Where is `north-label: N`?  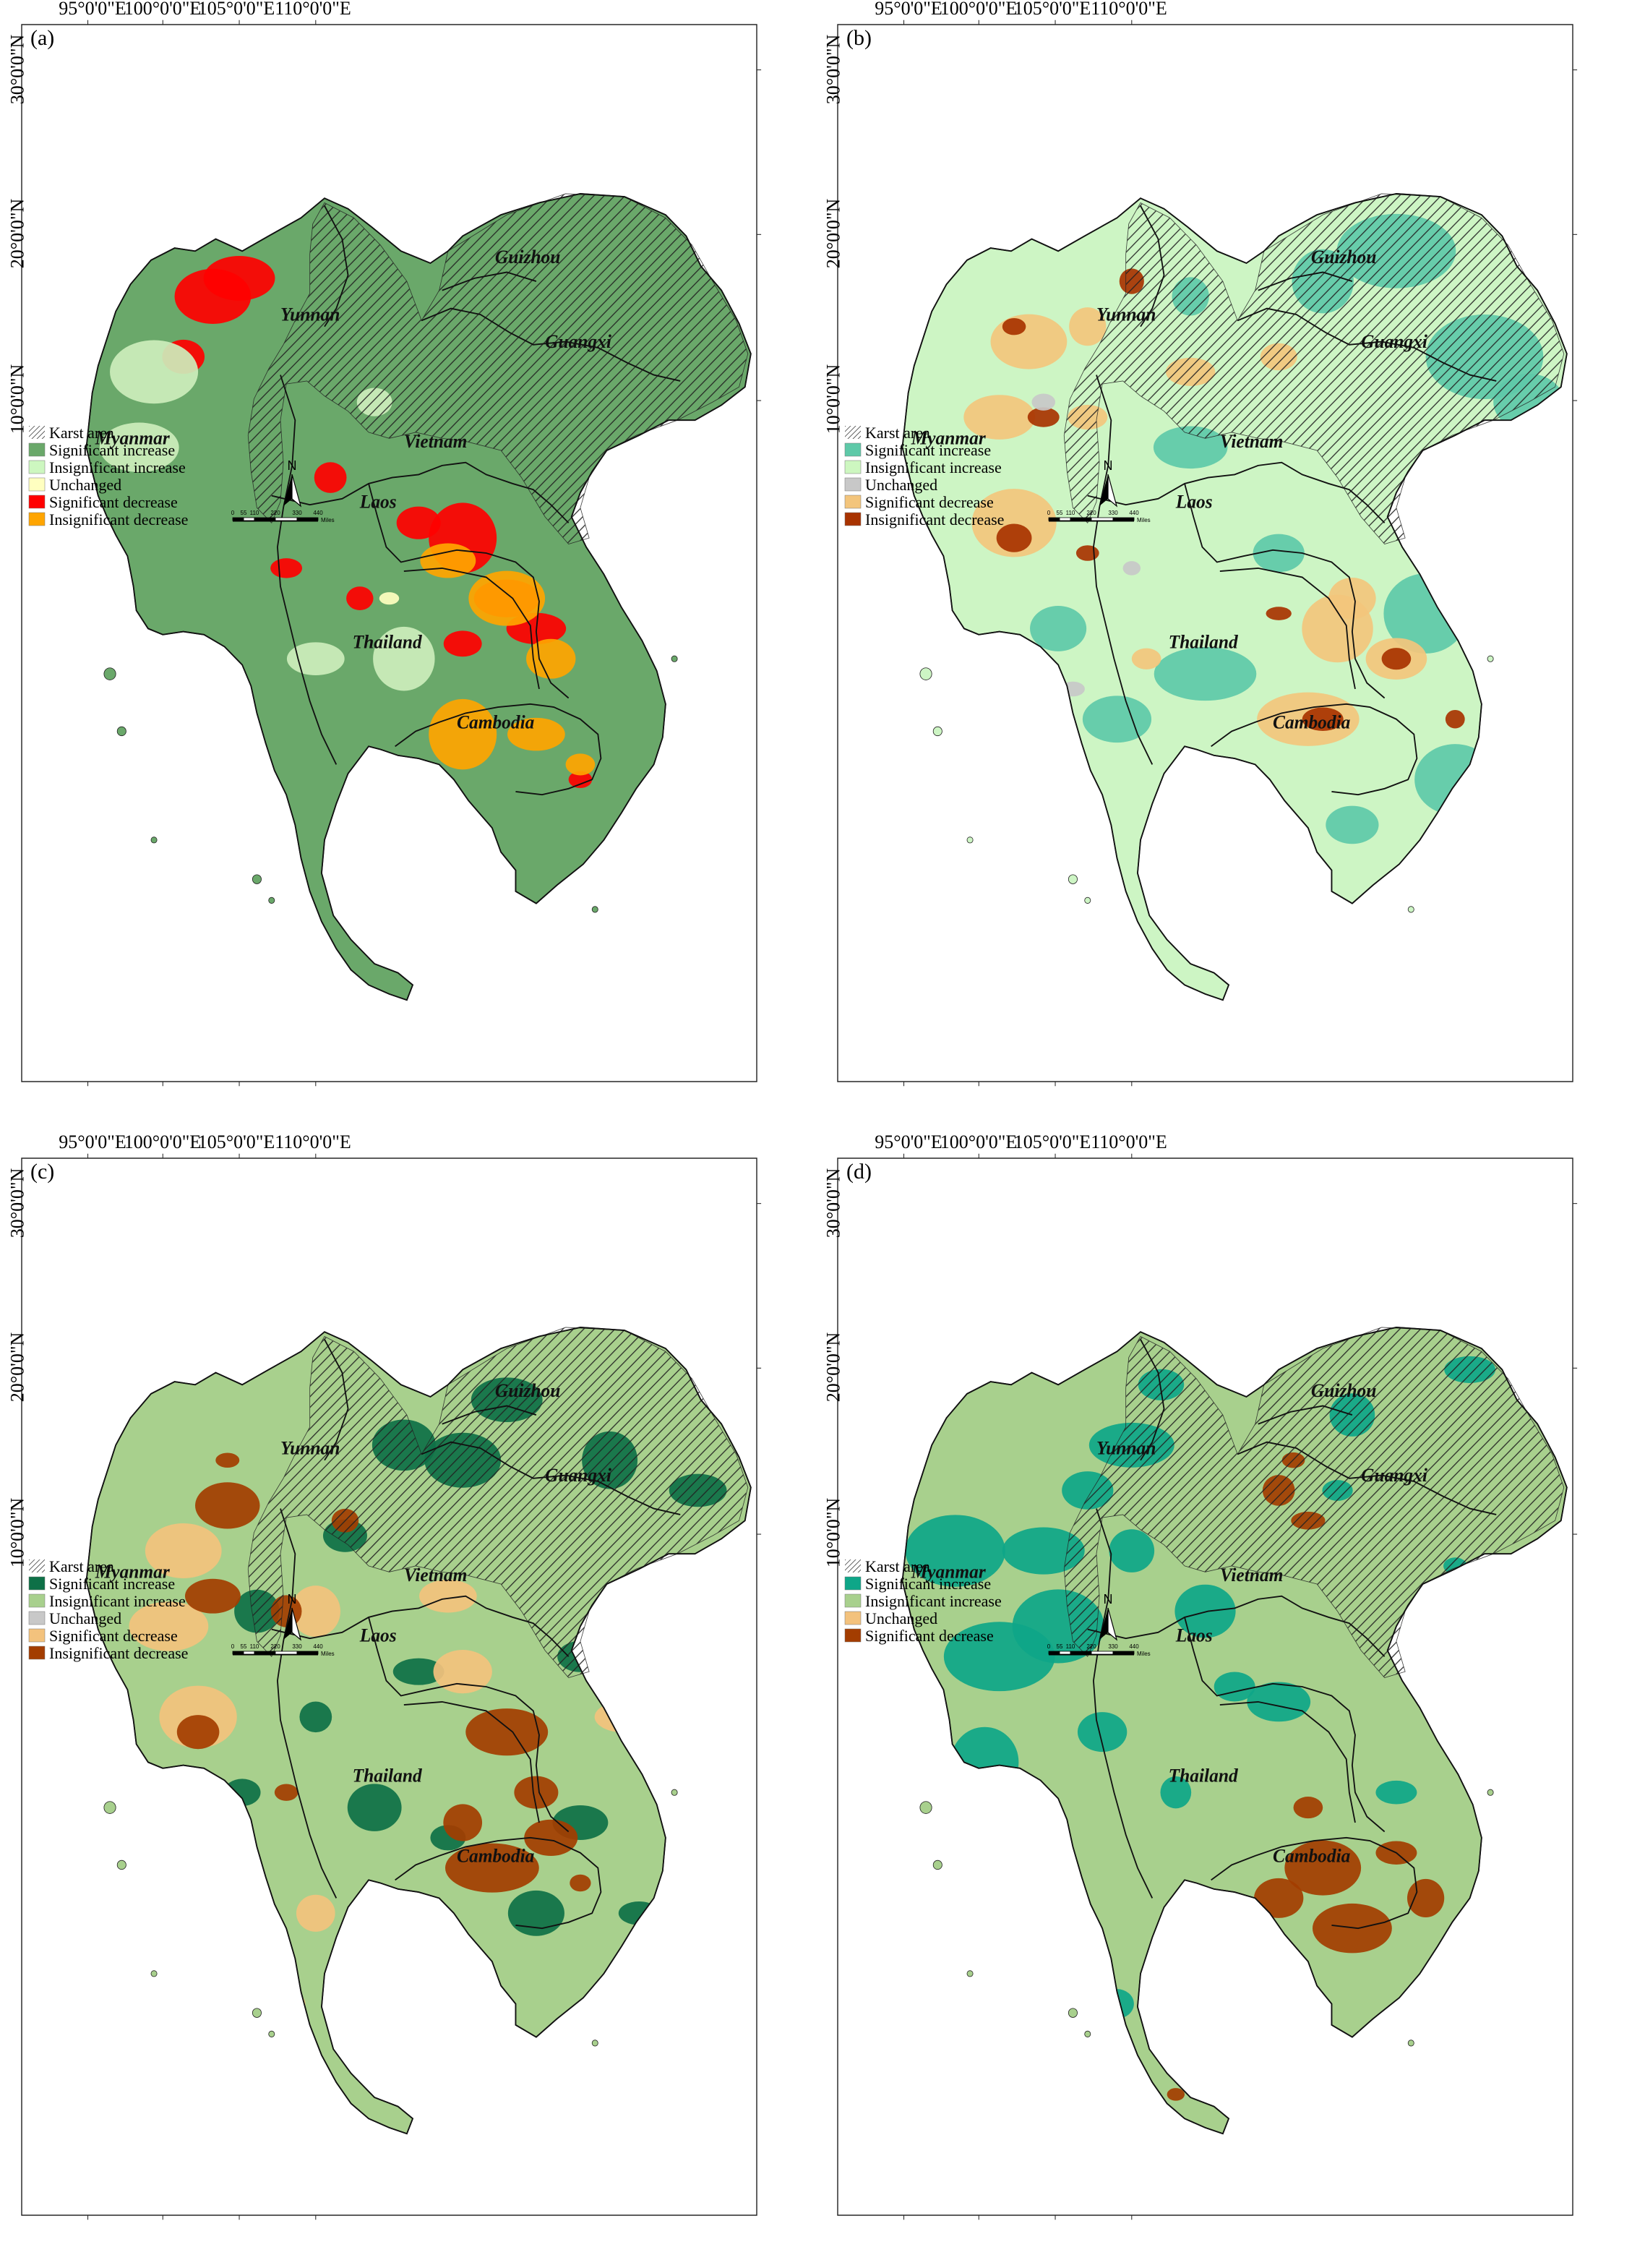 north-label: N is located at coordinates (292, 1599).